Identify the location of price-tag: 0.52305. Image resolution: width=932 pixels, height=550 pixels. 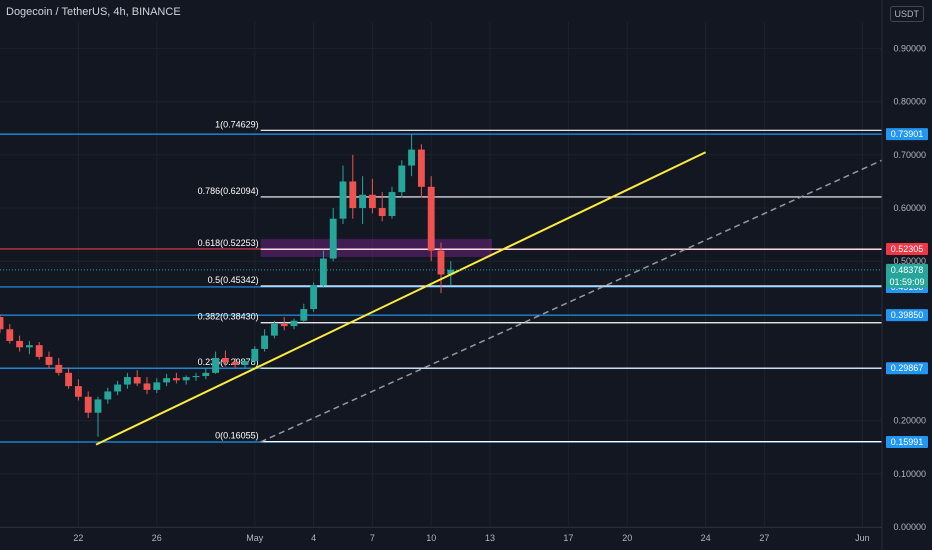
(907, 249).